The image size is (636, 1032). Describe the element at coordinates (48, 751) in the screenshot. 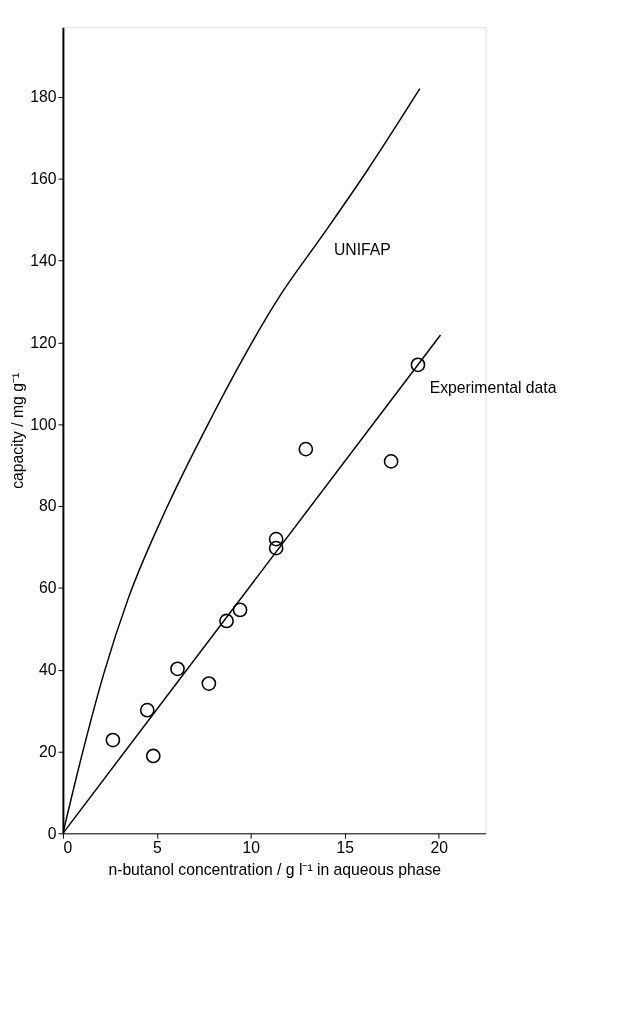

I see `y-tick-label: 20` at that location.